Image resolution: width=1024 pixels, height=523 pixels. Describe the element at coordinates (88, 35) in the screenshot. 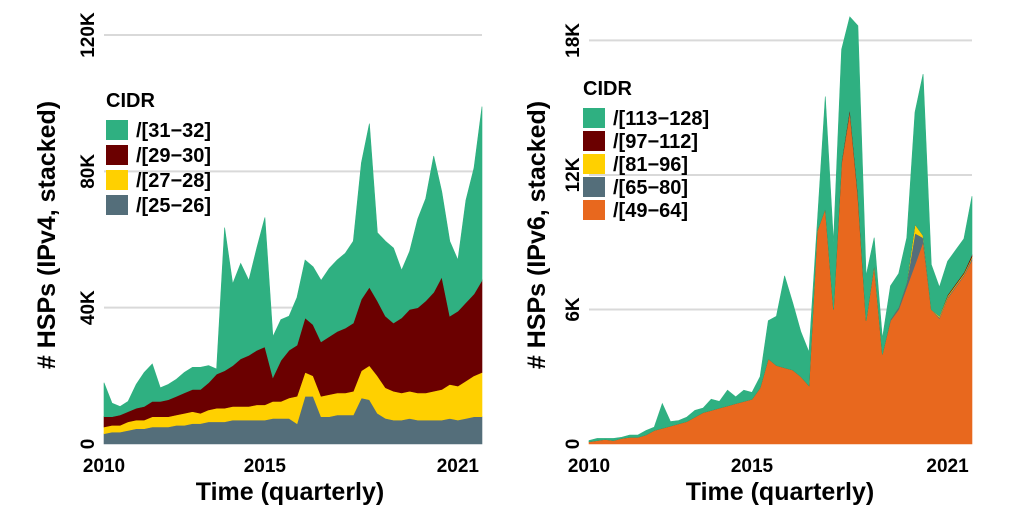

I see `y-tick-label: 120K` at that location.